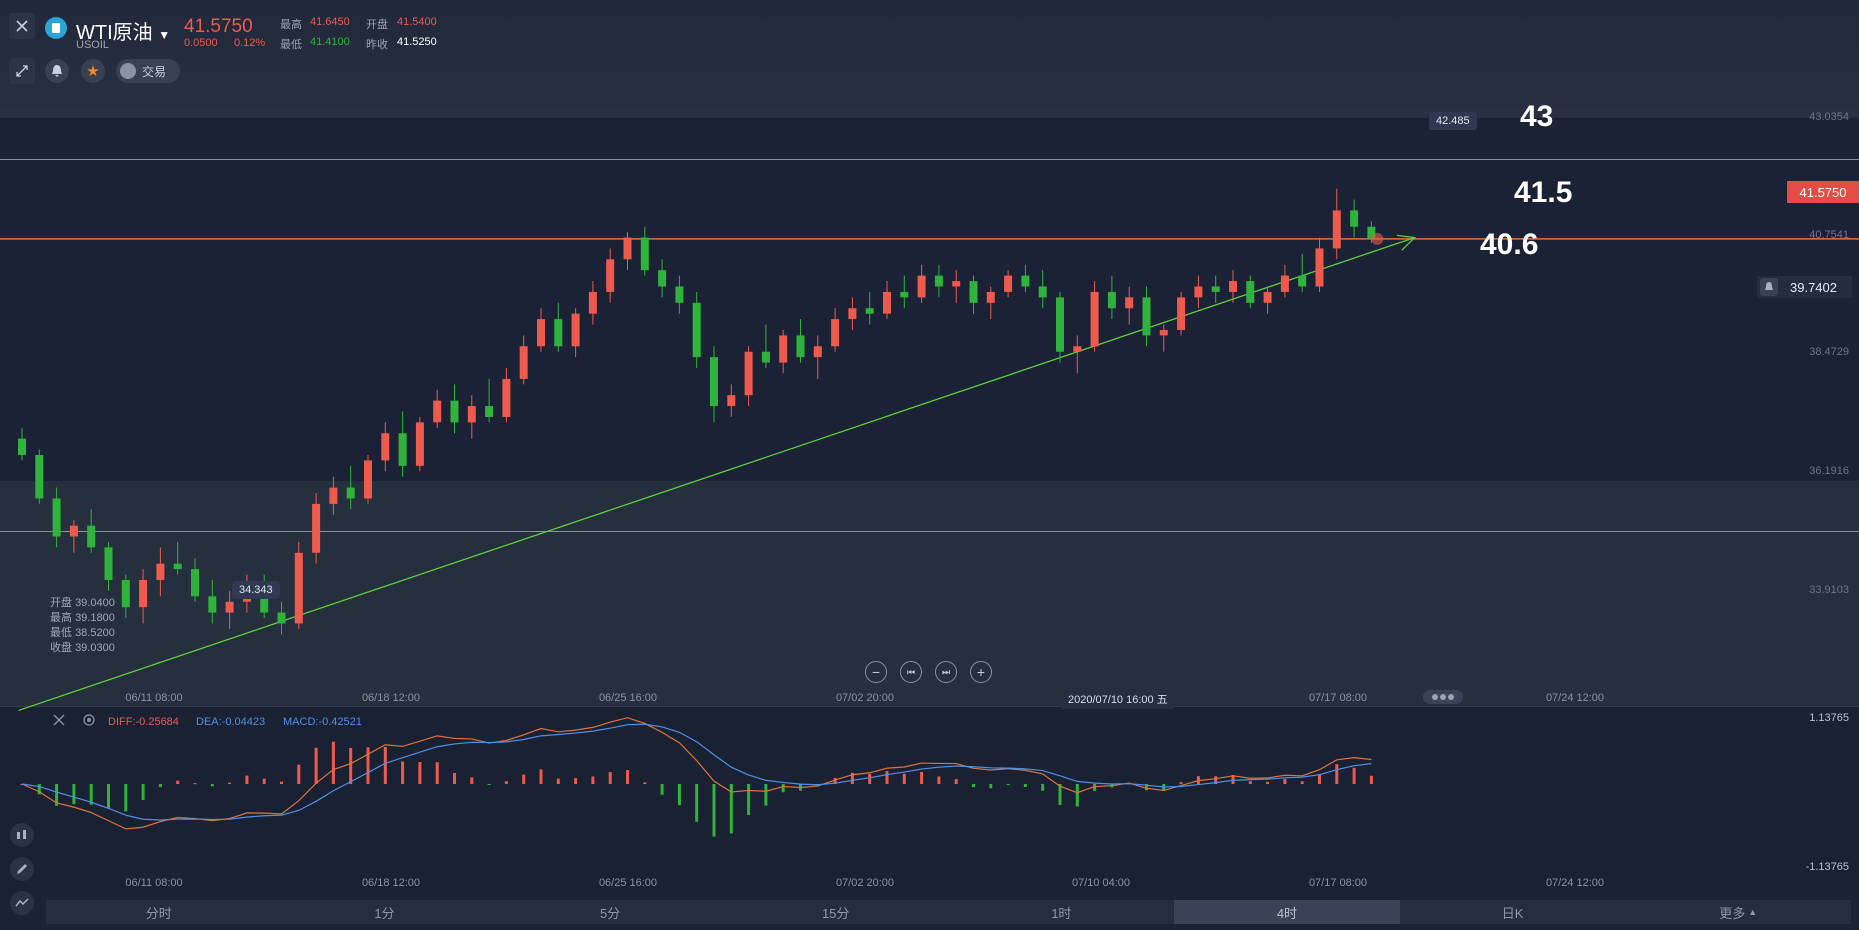  I want to click on trend-line-arrow, so click(1406, 242).